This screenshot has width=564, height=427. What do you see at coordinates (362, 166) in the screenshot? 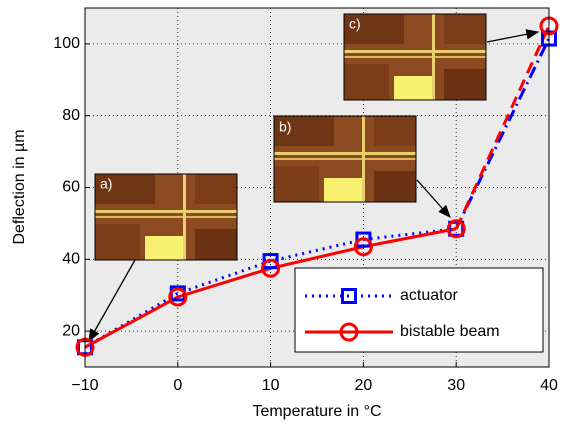
I see `inset-b: b)` at bounding box center [362, 166].